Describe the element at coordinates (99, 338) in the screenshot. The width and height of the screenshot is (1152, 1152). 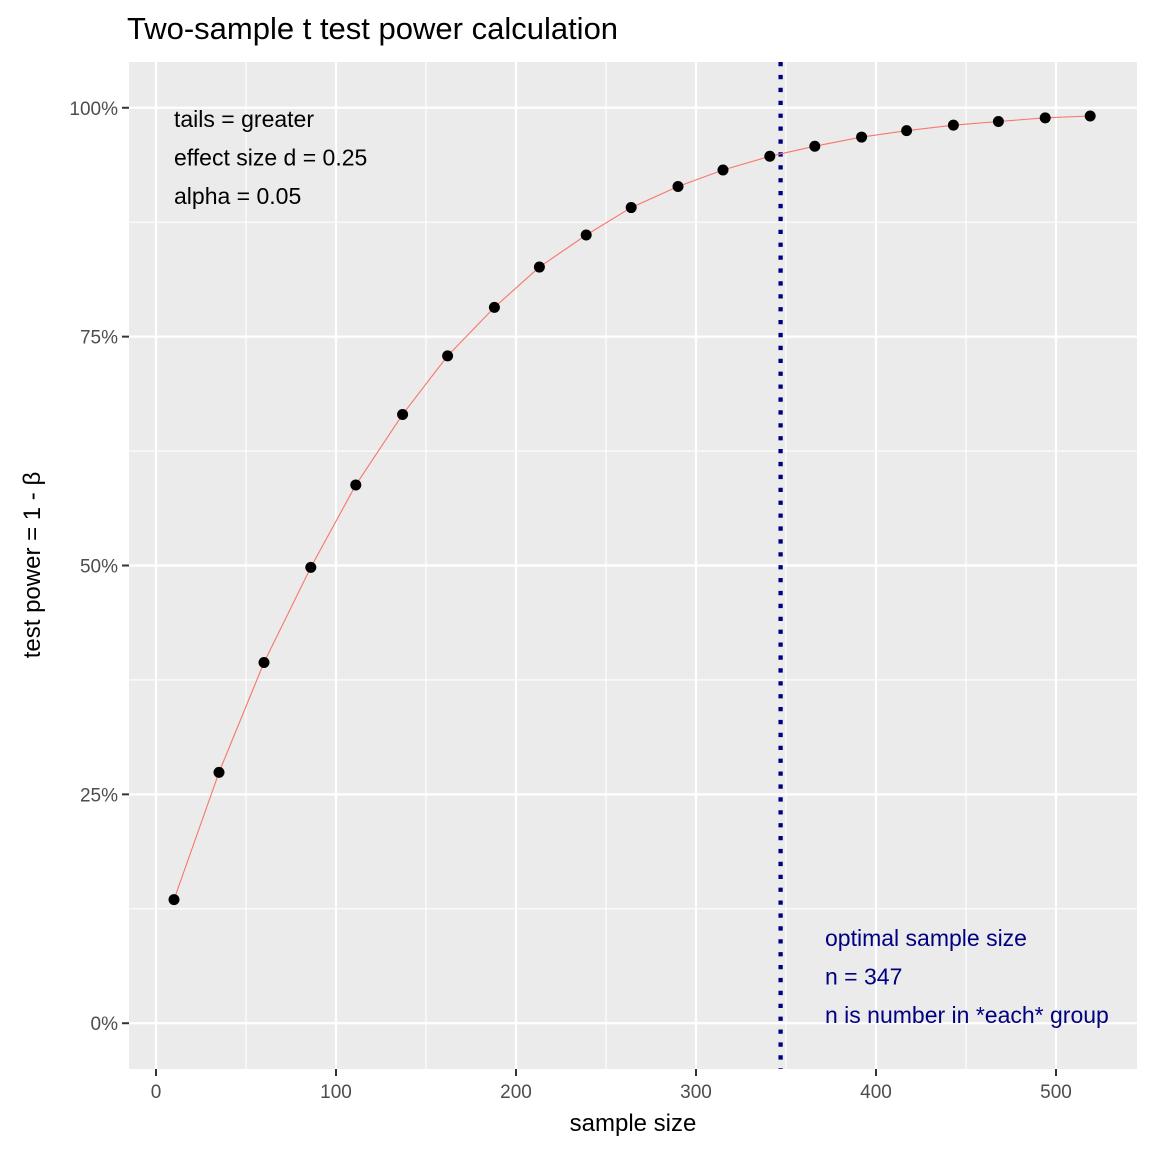
I see `y-tick-label: 75%` at that location.